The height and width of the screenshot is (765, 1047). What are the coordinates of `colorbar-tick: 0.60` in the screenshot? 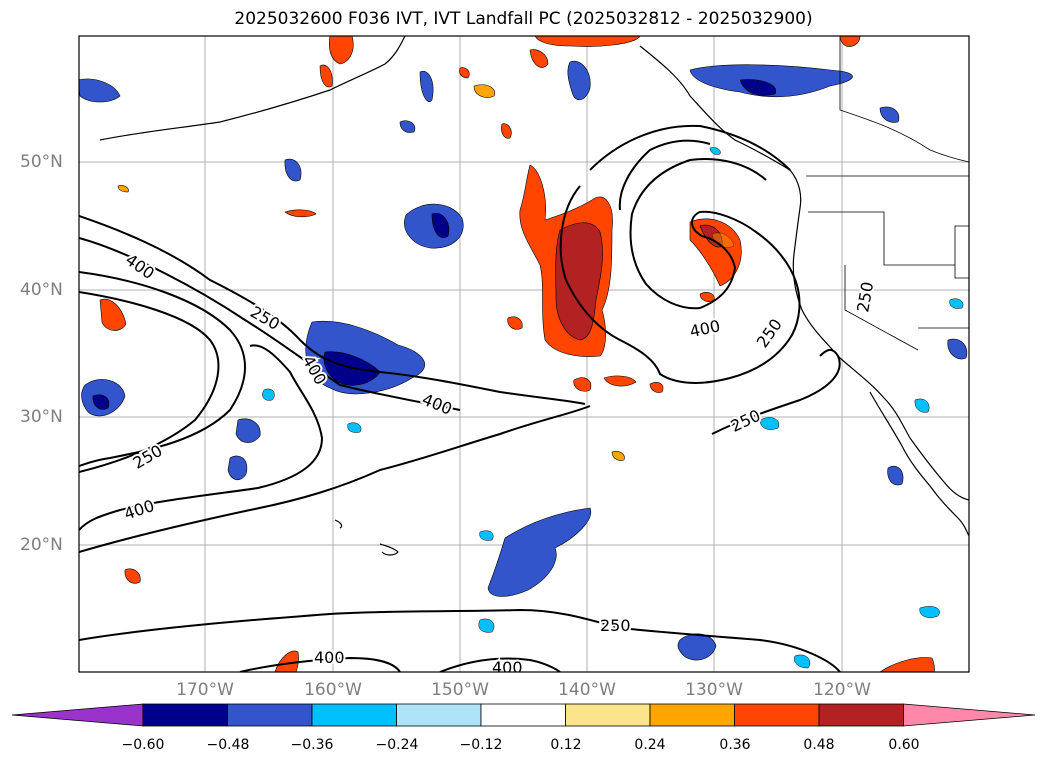 It's located at (904, 745).